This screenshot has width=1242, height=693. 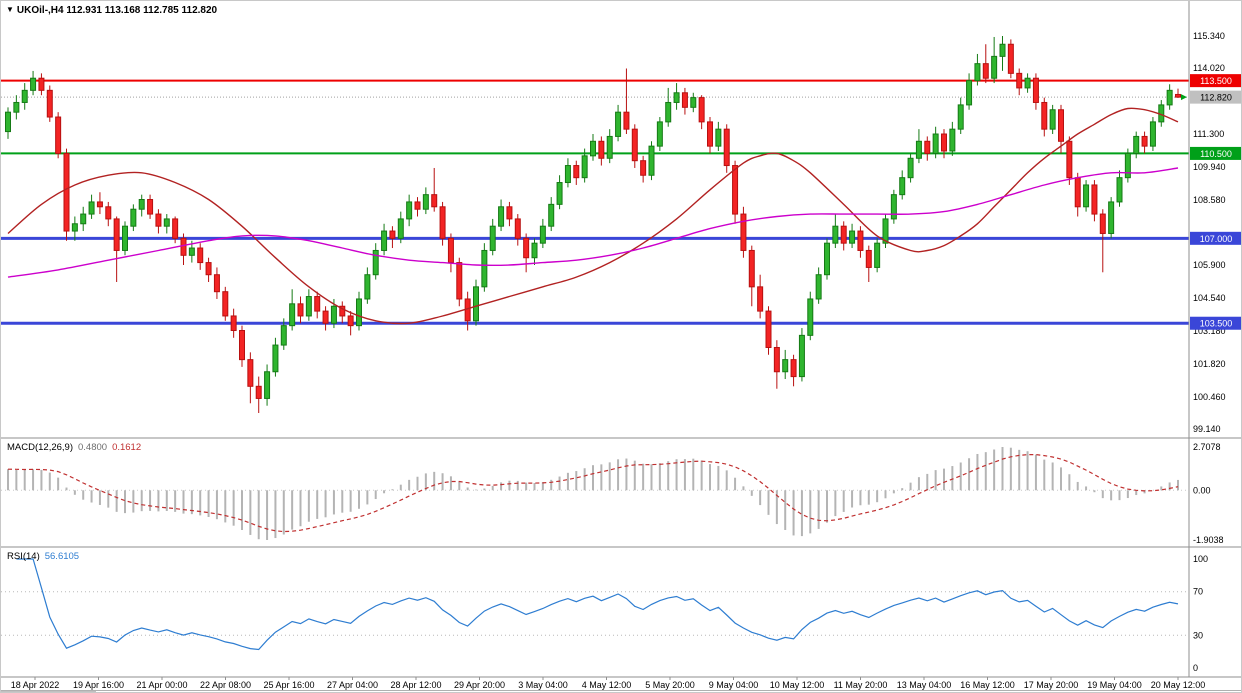 What do you see at coordinates (1209, 331) in the screenshot?
I see `price-axis-label: 103.180` at bounding box center [1209, 331].